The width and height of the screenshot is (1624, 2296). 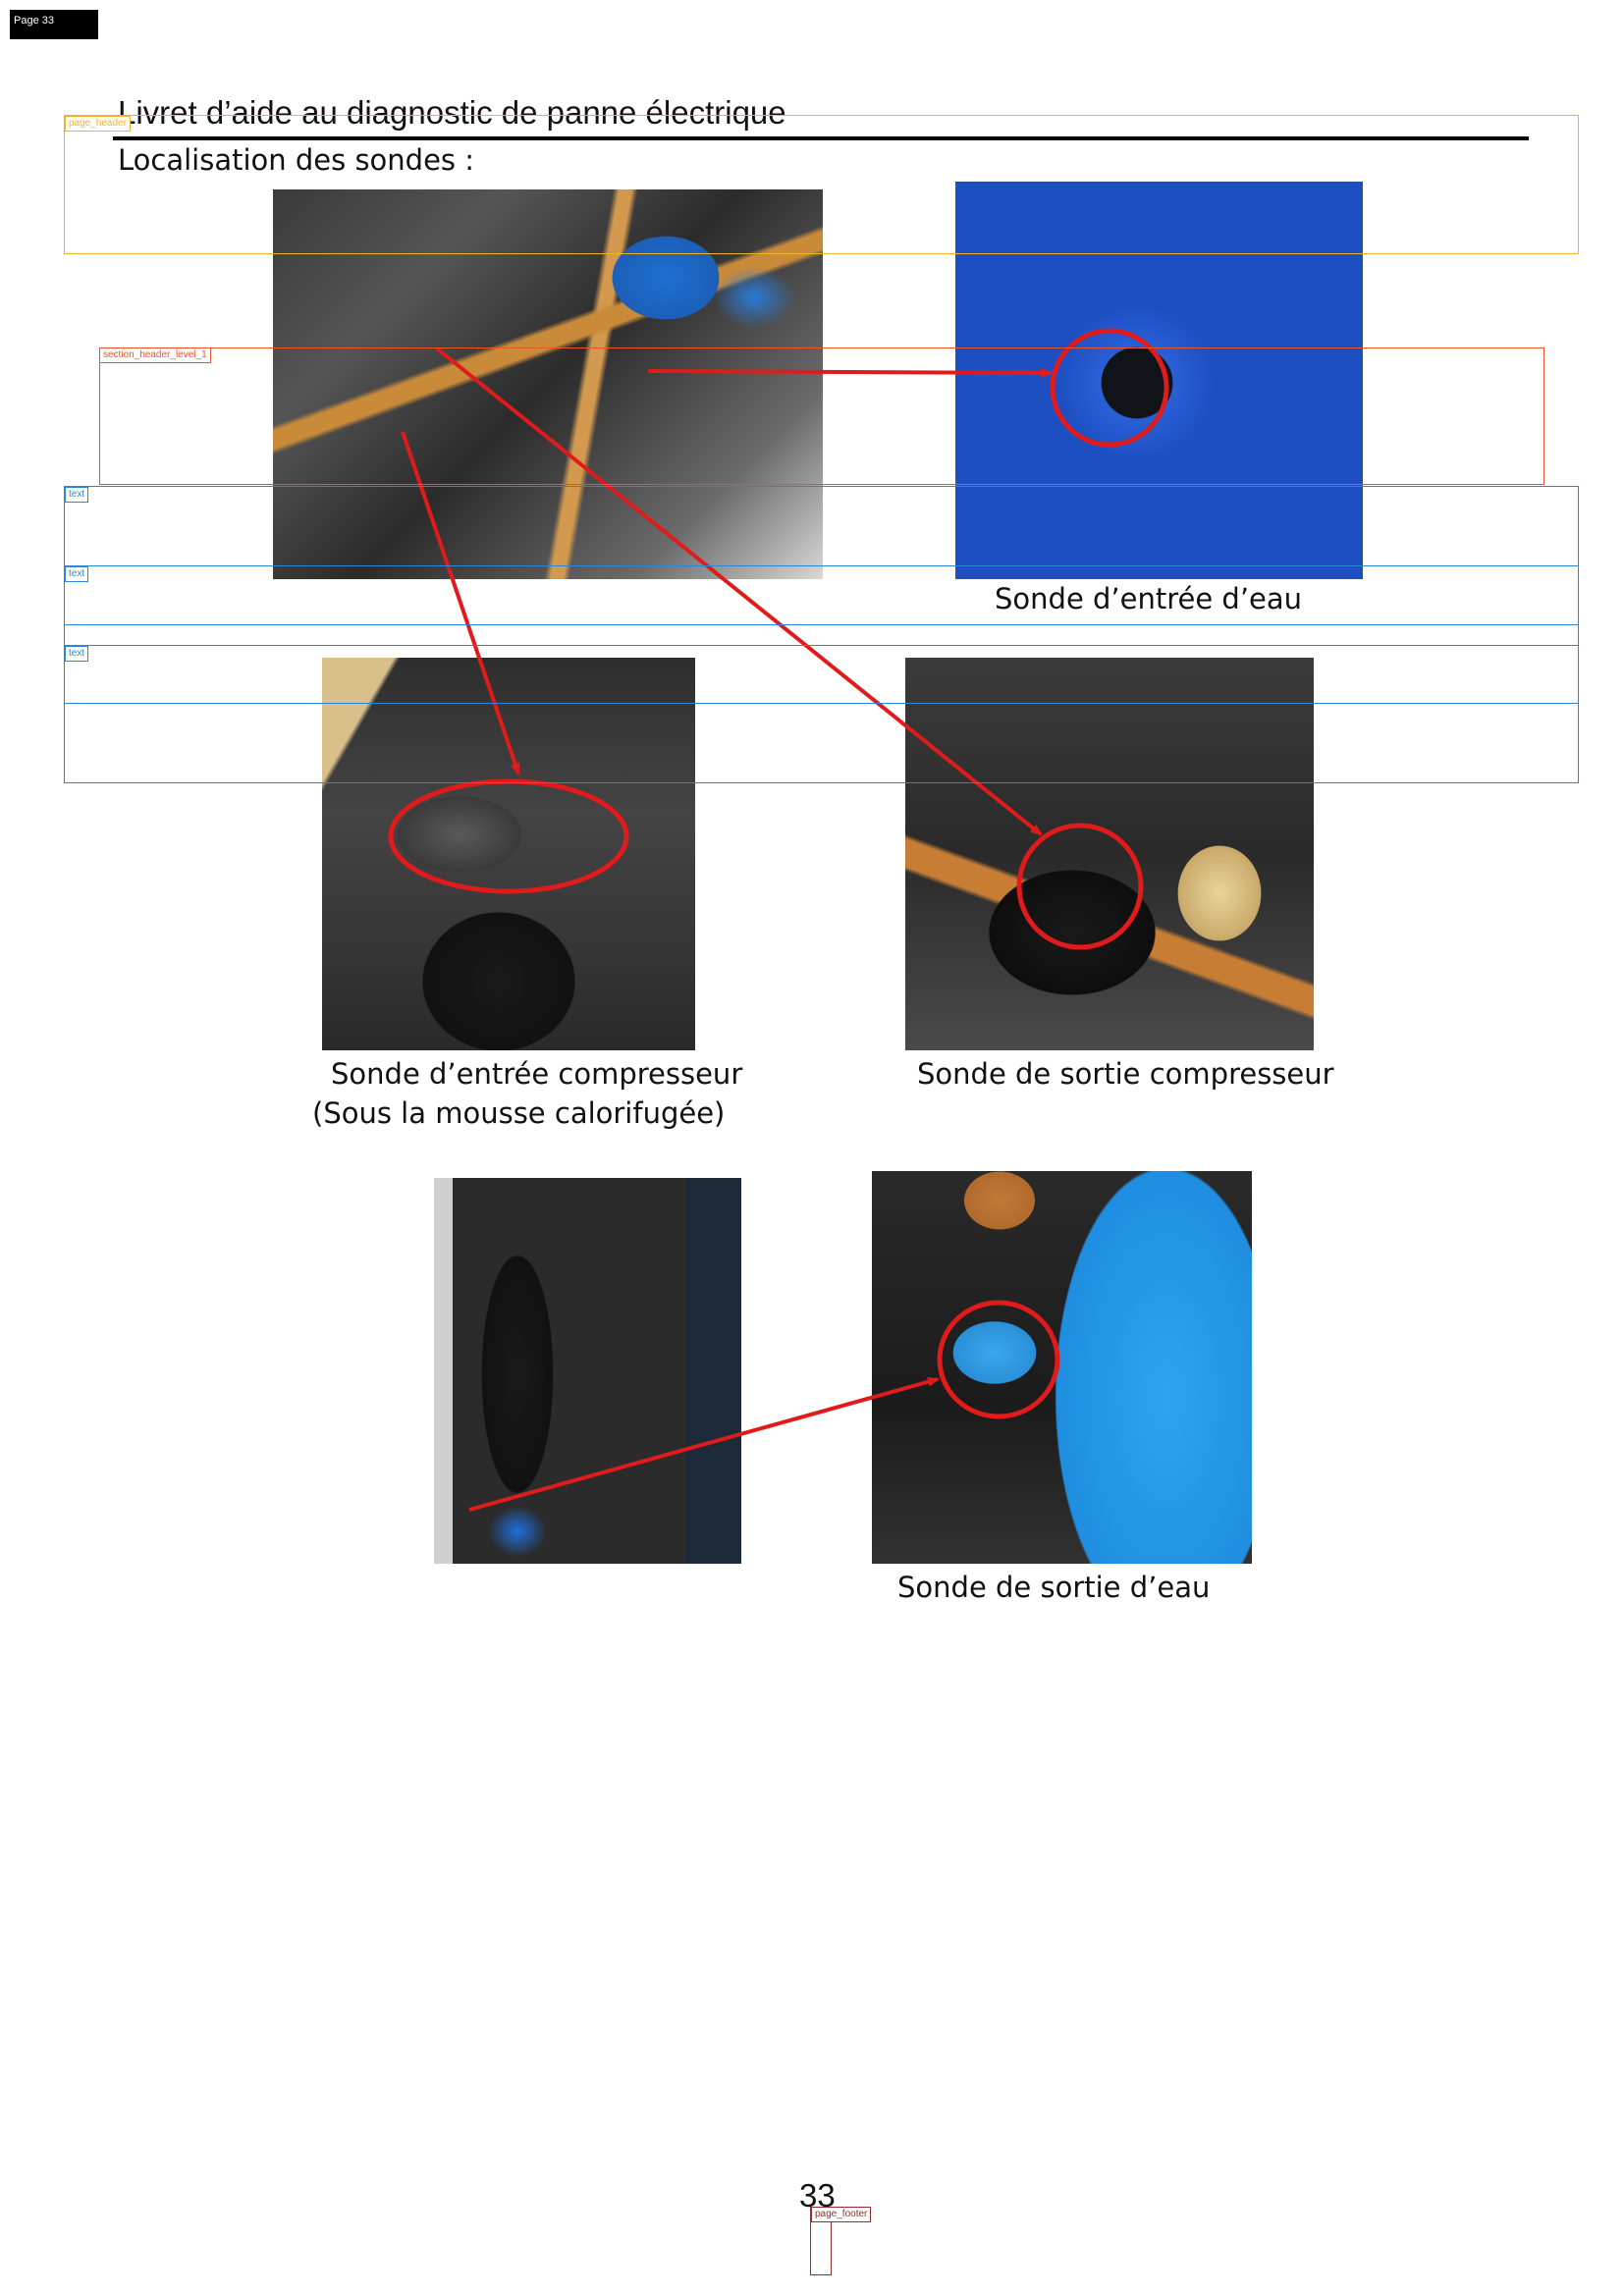 I want to click on caption-compressor-outlet: Sonde de sortie compresseur, so click(x=1125, y=1074).